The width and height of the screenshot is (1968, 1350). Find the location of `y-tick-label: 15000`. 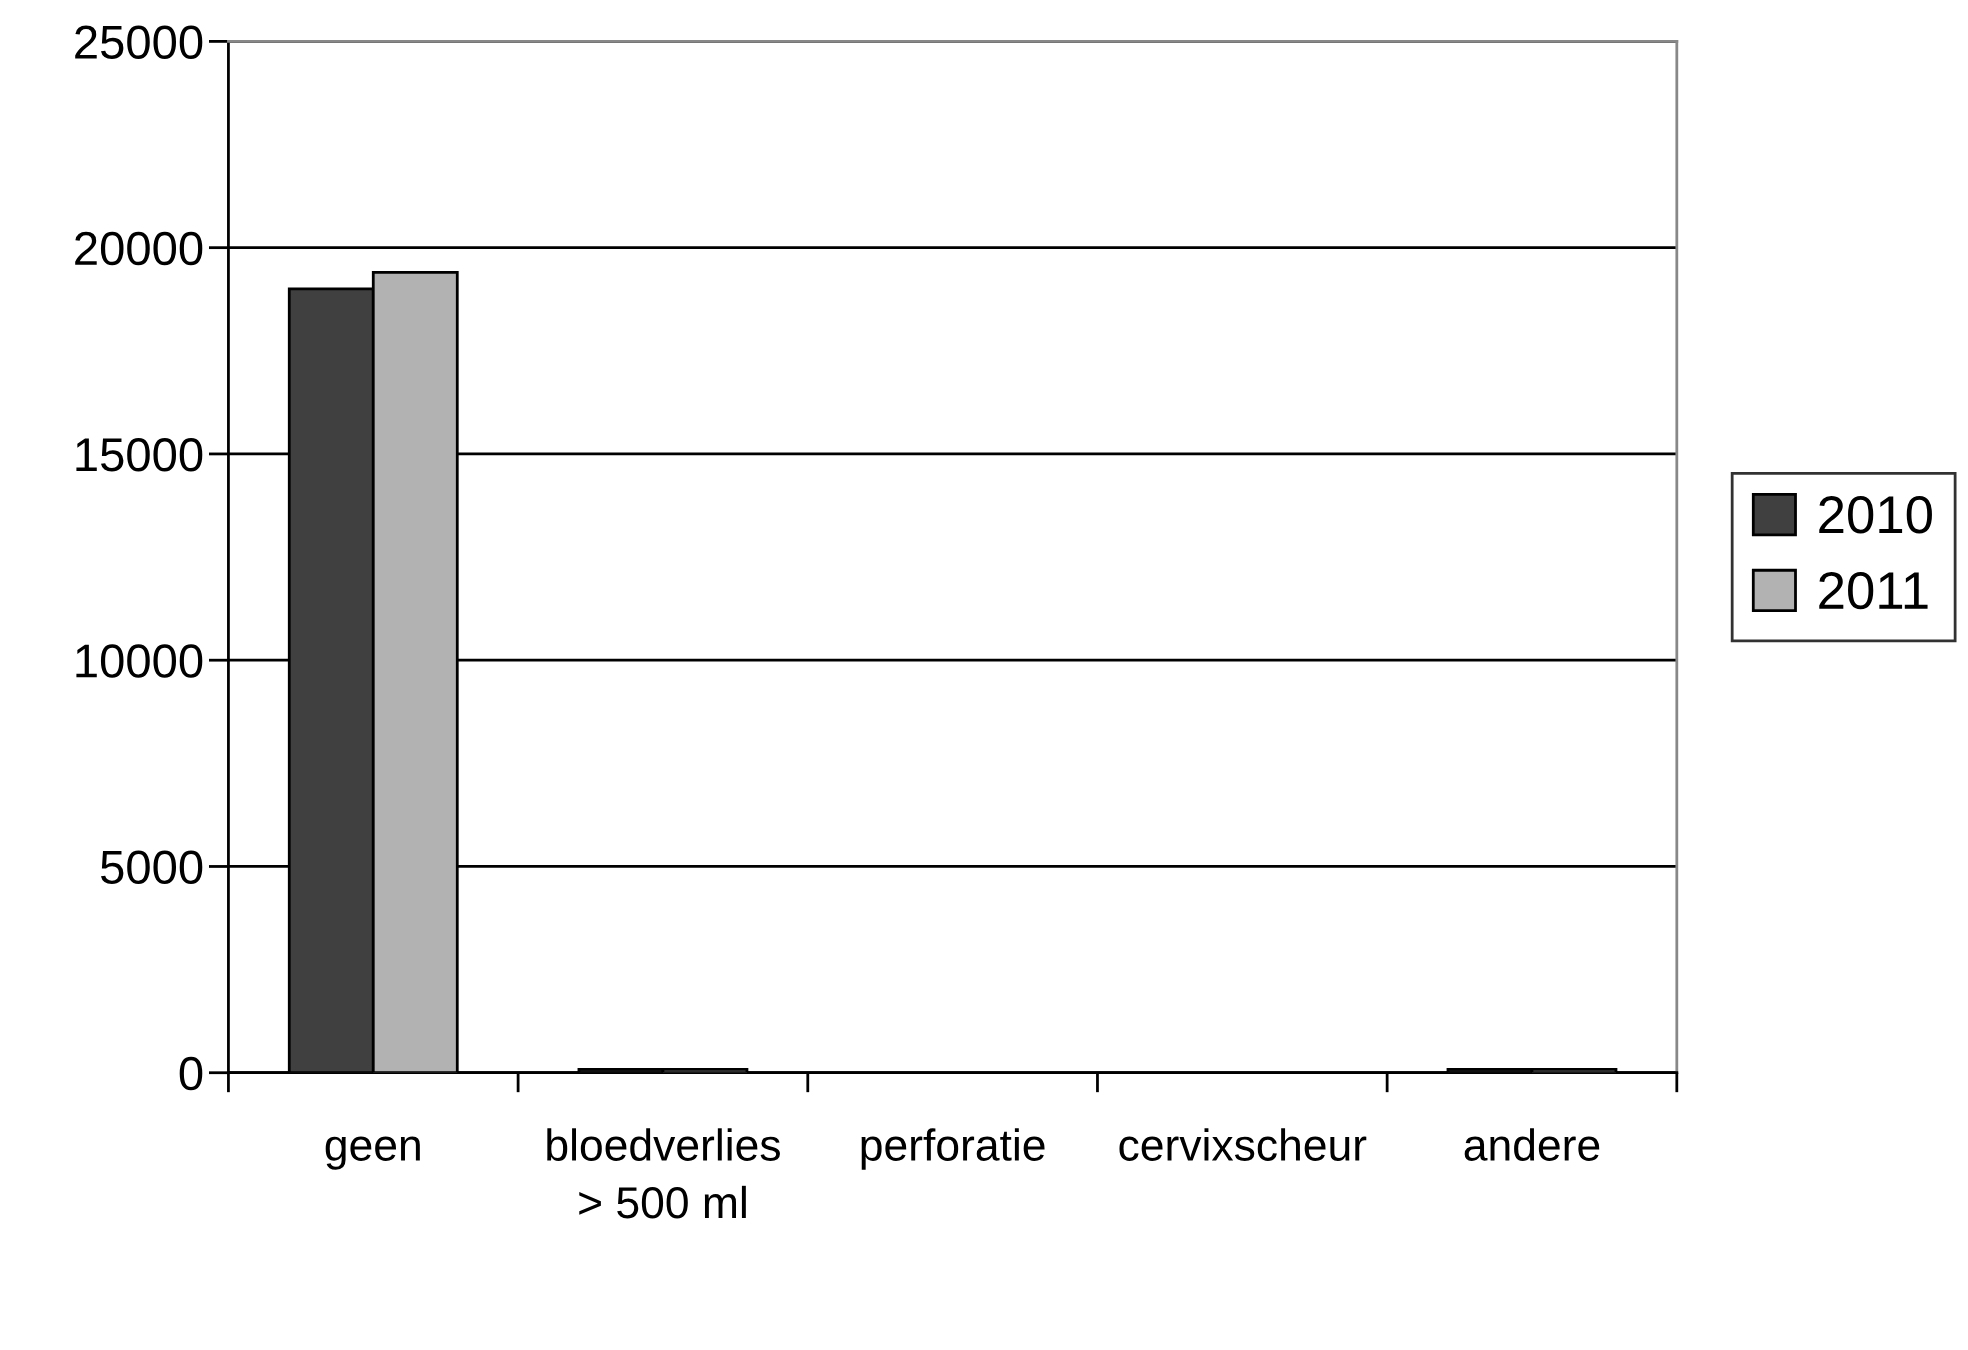

y-tick-label: 15000 is located at coordinates (139, 455).